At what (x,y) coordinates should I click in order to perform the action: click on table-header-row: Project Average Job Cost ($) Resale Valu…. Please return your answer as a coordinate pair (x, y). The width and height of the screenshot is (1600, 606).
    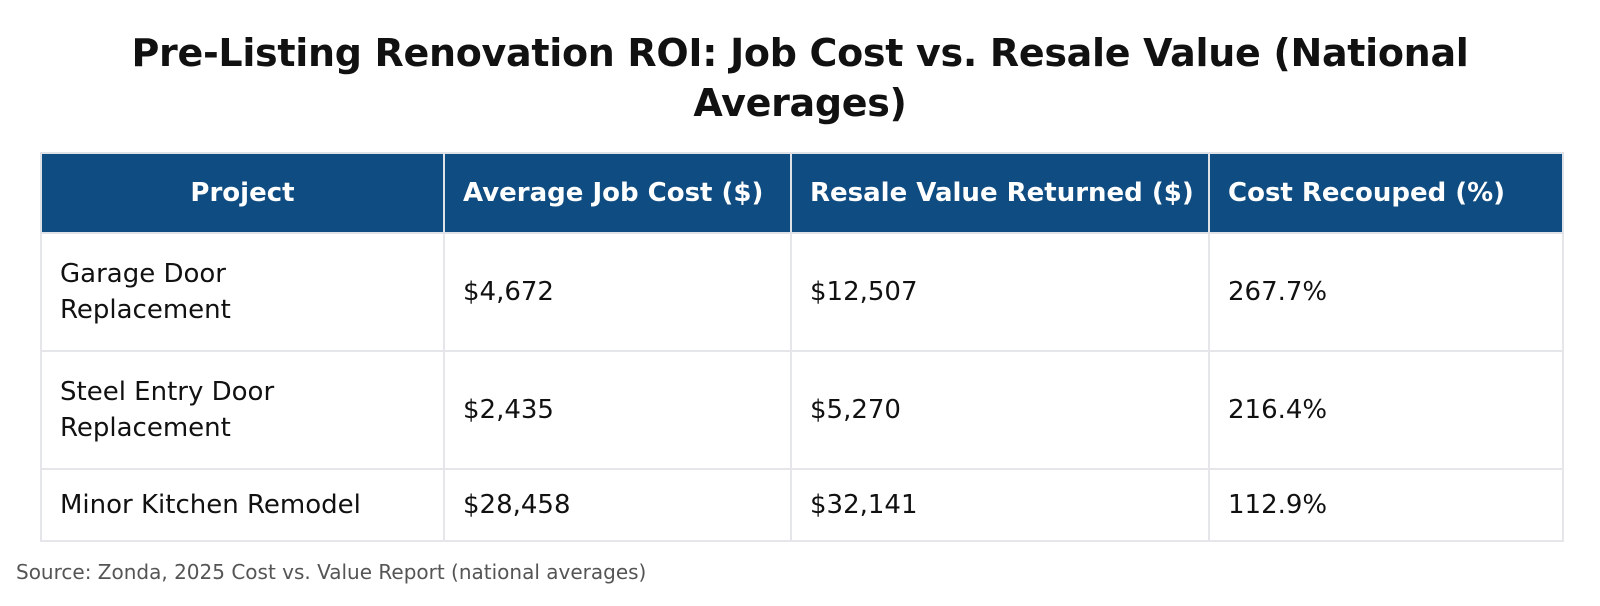
    Looking at the image, I should click on (802, 193).